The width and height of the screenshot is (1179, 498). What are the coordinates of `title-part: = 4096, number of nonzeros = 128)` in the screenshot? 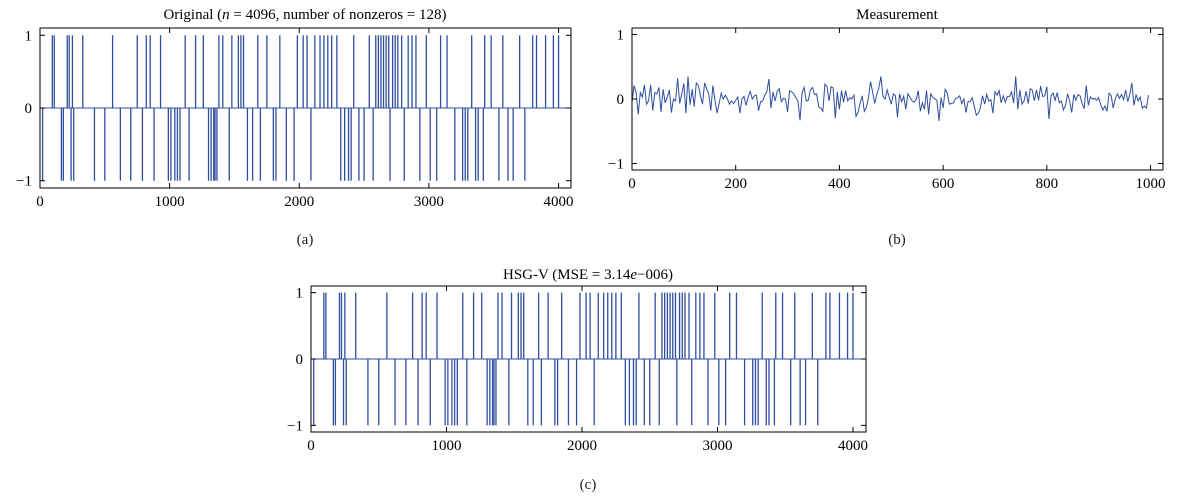 It's located at (338, 15).